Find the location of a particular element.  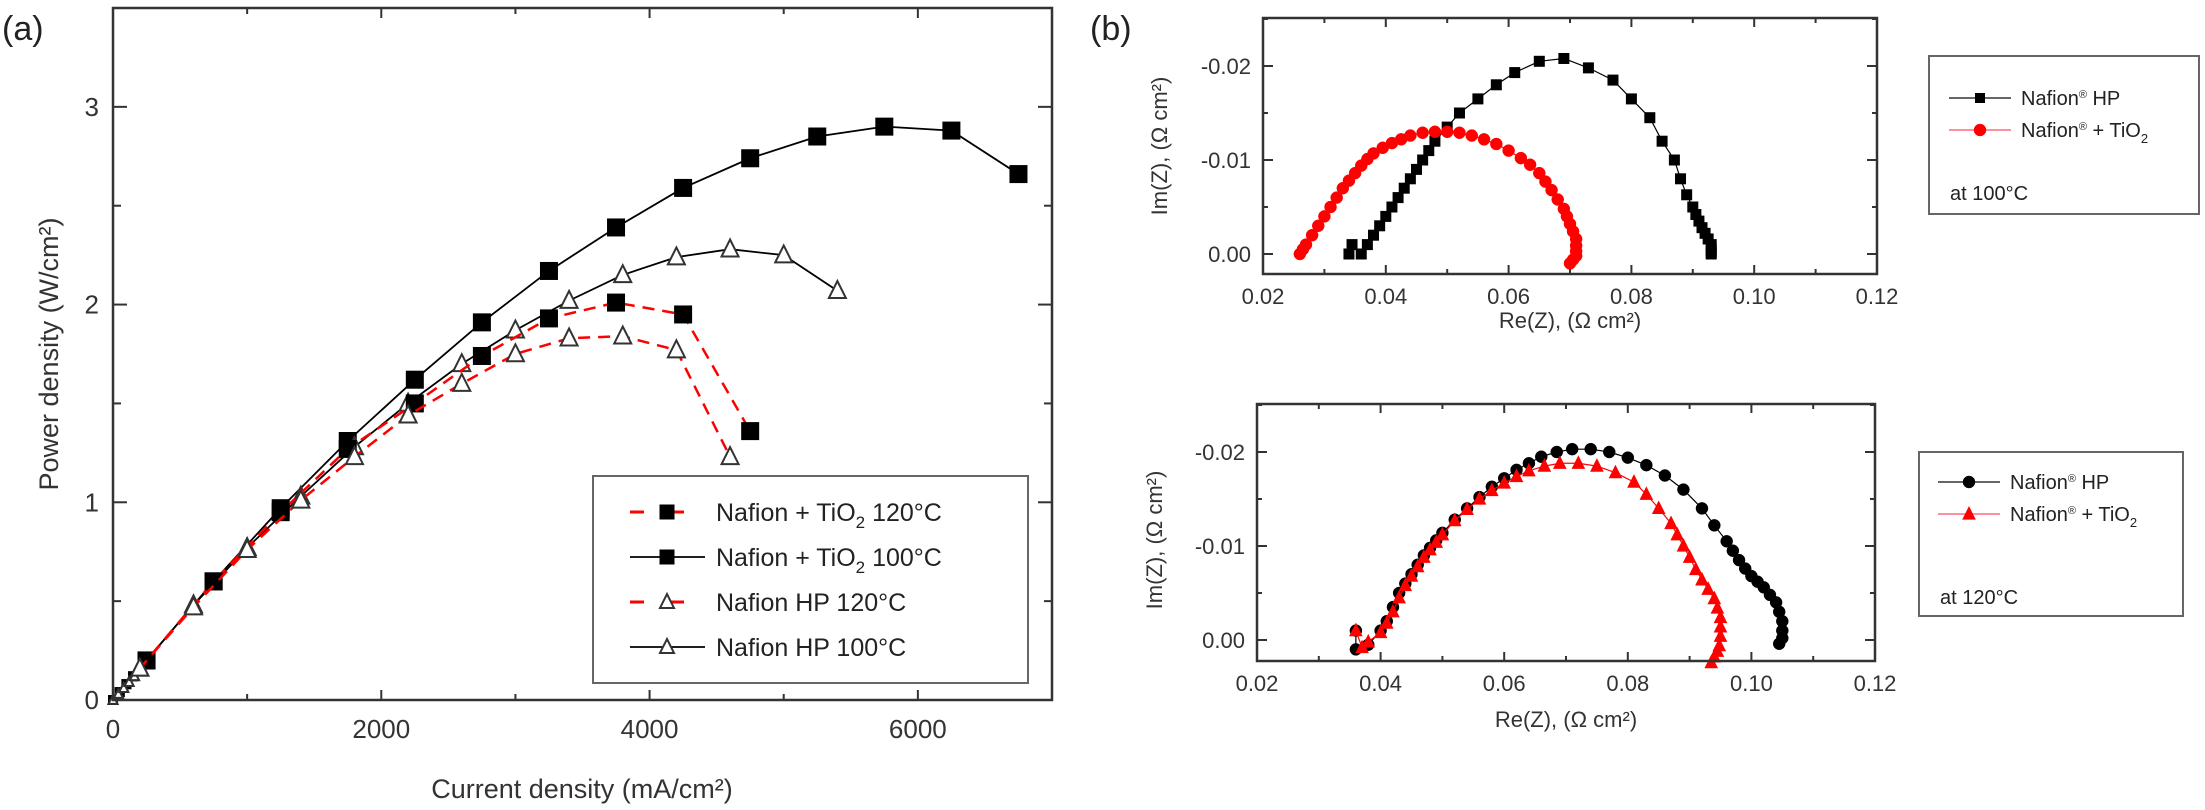

y-tick-label: 1 is located at coordinates (92, 502).